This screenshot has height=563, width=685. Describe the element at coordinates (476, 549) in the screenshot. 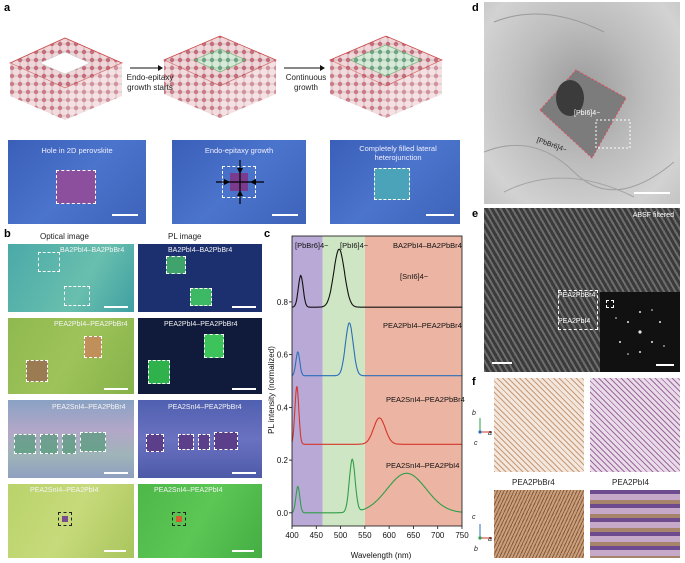

I see `axis-b-bottom: b` at that location.